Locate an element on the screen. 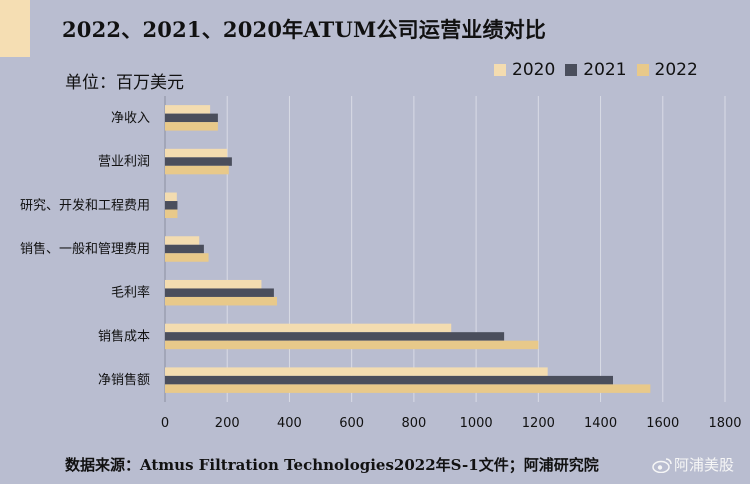 Image resolution: width=750 pixels, height=484 pixels. accent-bar is located at coordinates (15, 28).